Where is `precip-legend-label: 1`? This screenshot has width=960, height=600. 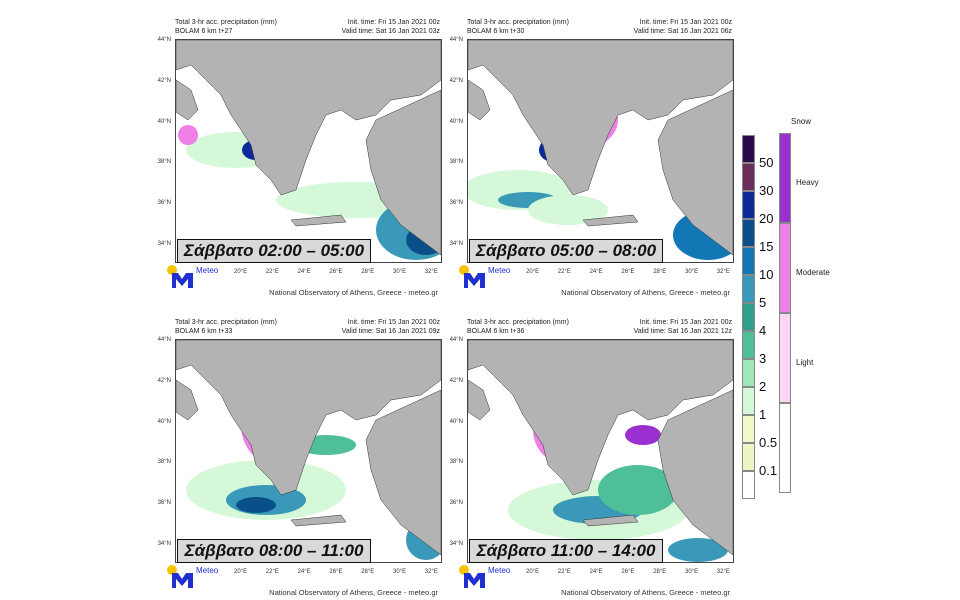
precip-legend-label: 1 is located at coordinates (763, 414).